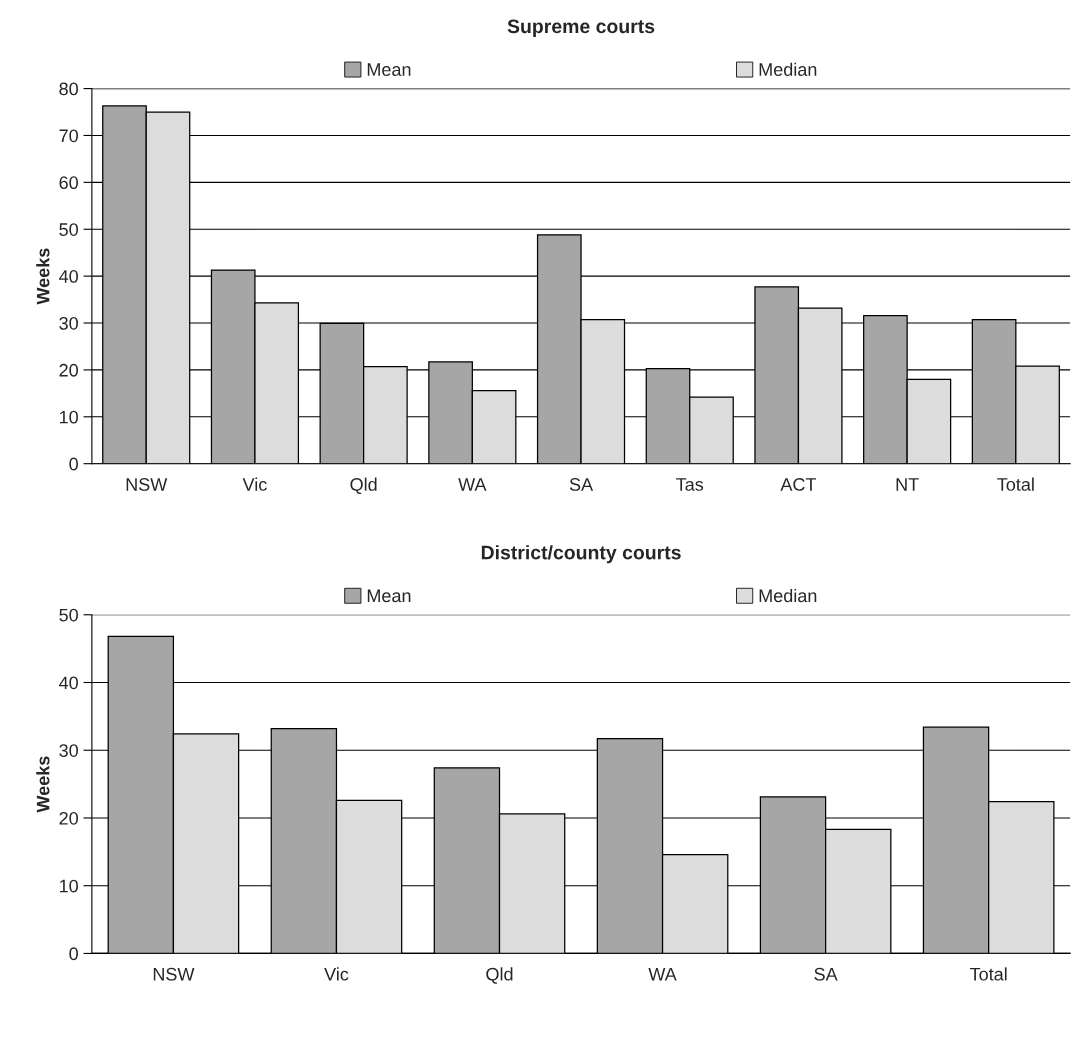  Describe the element at coordinates (798, 484) in the screenshot. I see `x-tick-label: ACT` at that location.